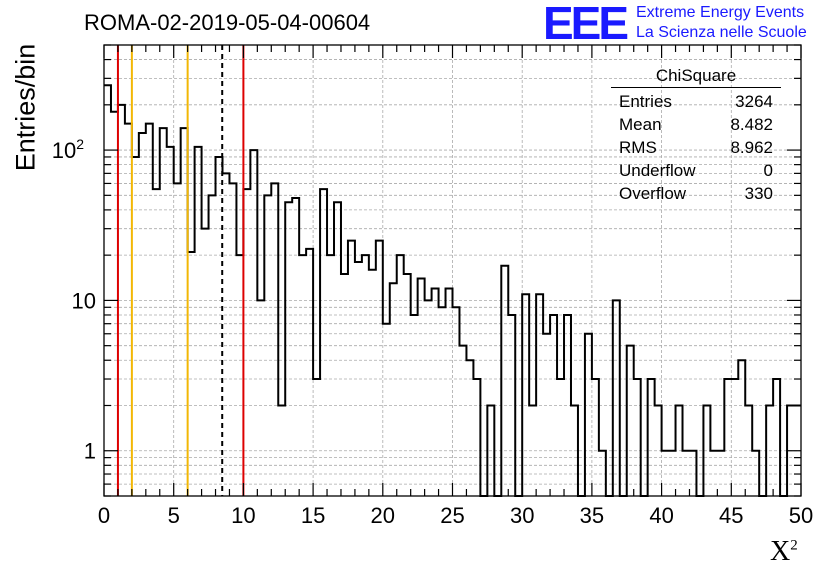 The width and height of the screenshot is (836, 572). Describe the element at coordinates (84, 300) in the screenshot. I see `y-tick-label: 10` at that location.